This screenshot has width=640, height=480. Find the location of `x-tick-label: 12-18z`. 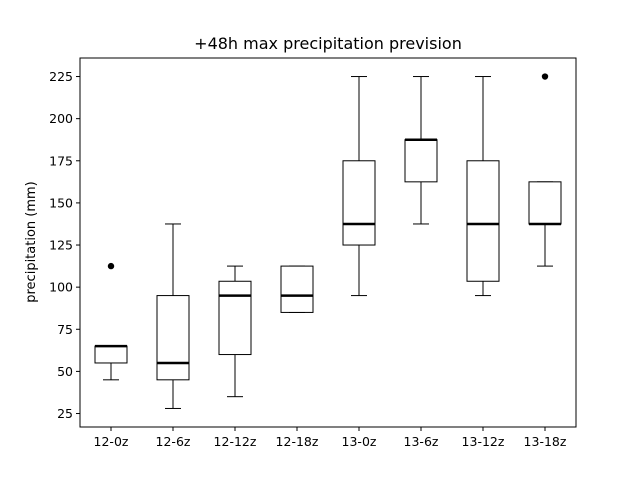

x-tick-label: 12-18z is located at coordinates (297, 441).